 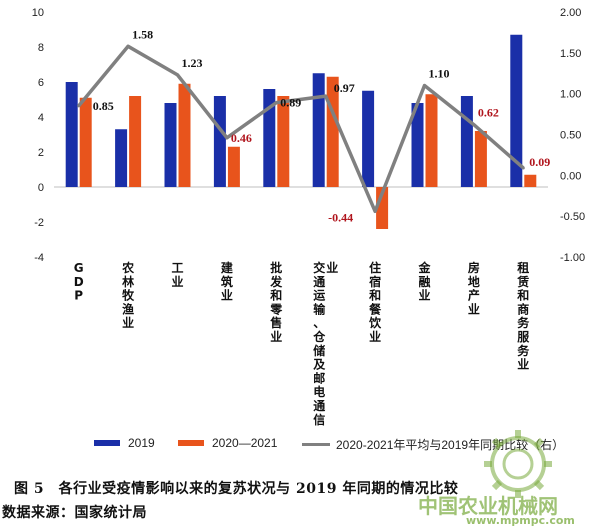 I want to click on legend-swatch-2020-2021, so click(x=191, y=443).